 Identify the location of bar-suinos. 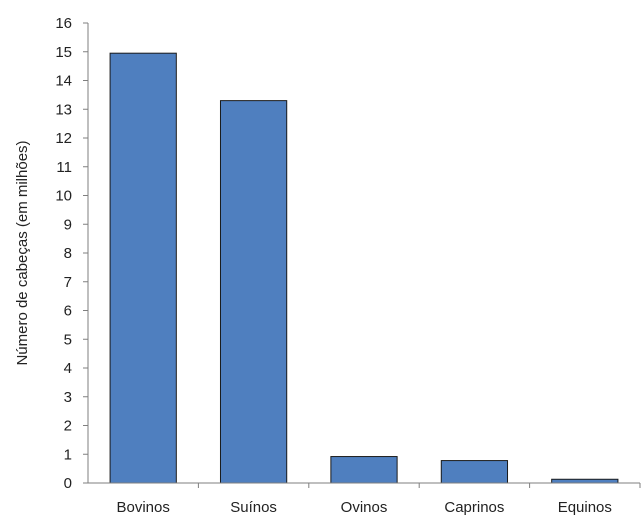
(253, 292).